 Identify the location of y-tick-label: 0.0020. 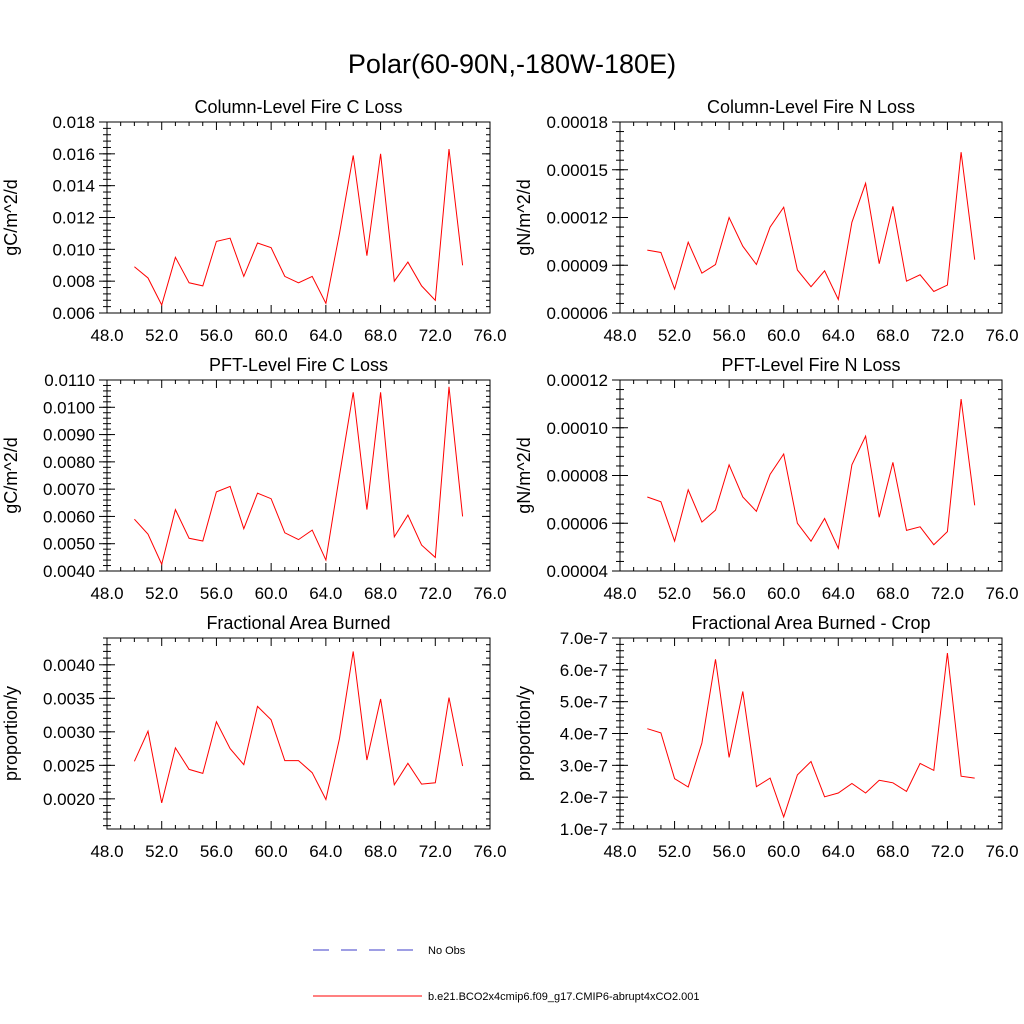
(69, 799).